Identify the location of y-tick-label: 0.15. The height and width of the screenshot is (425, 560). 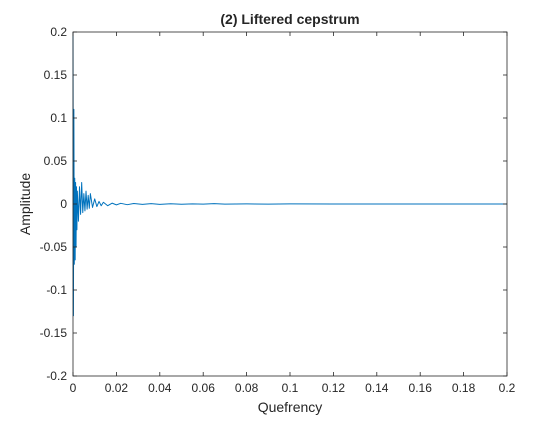
(56, 75).